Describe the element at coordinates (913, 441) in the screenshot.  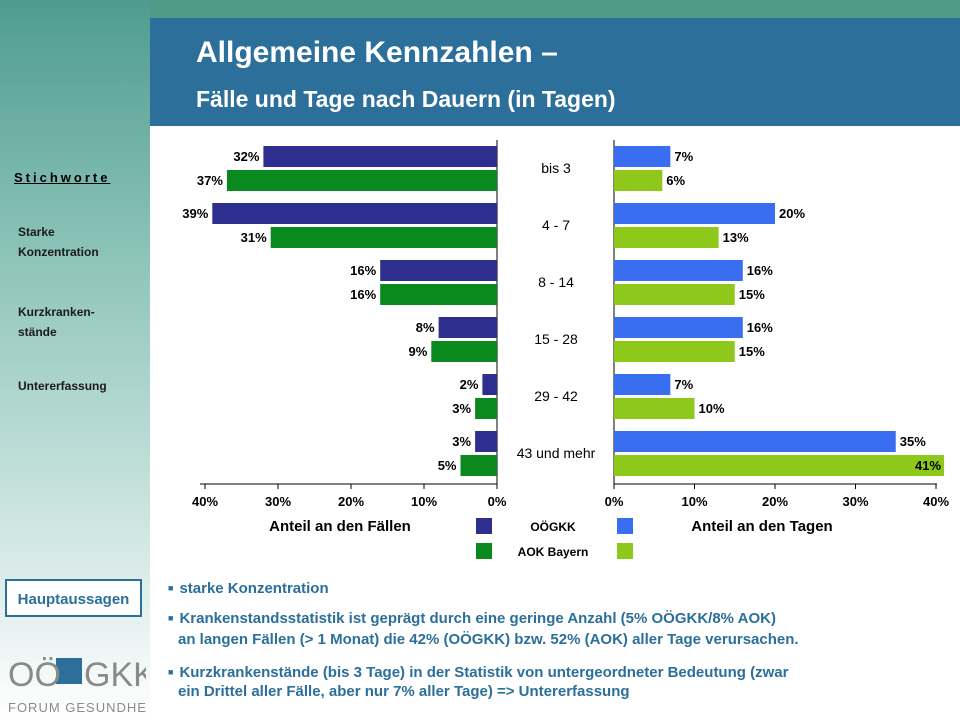
I see `data-label-days: 35%` at that location.